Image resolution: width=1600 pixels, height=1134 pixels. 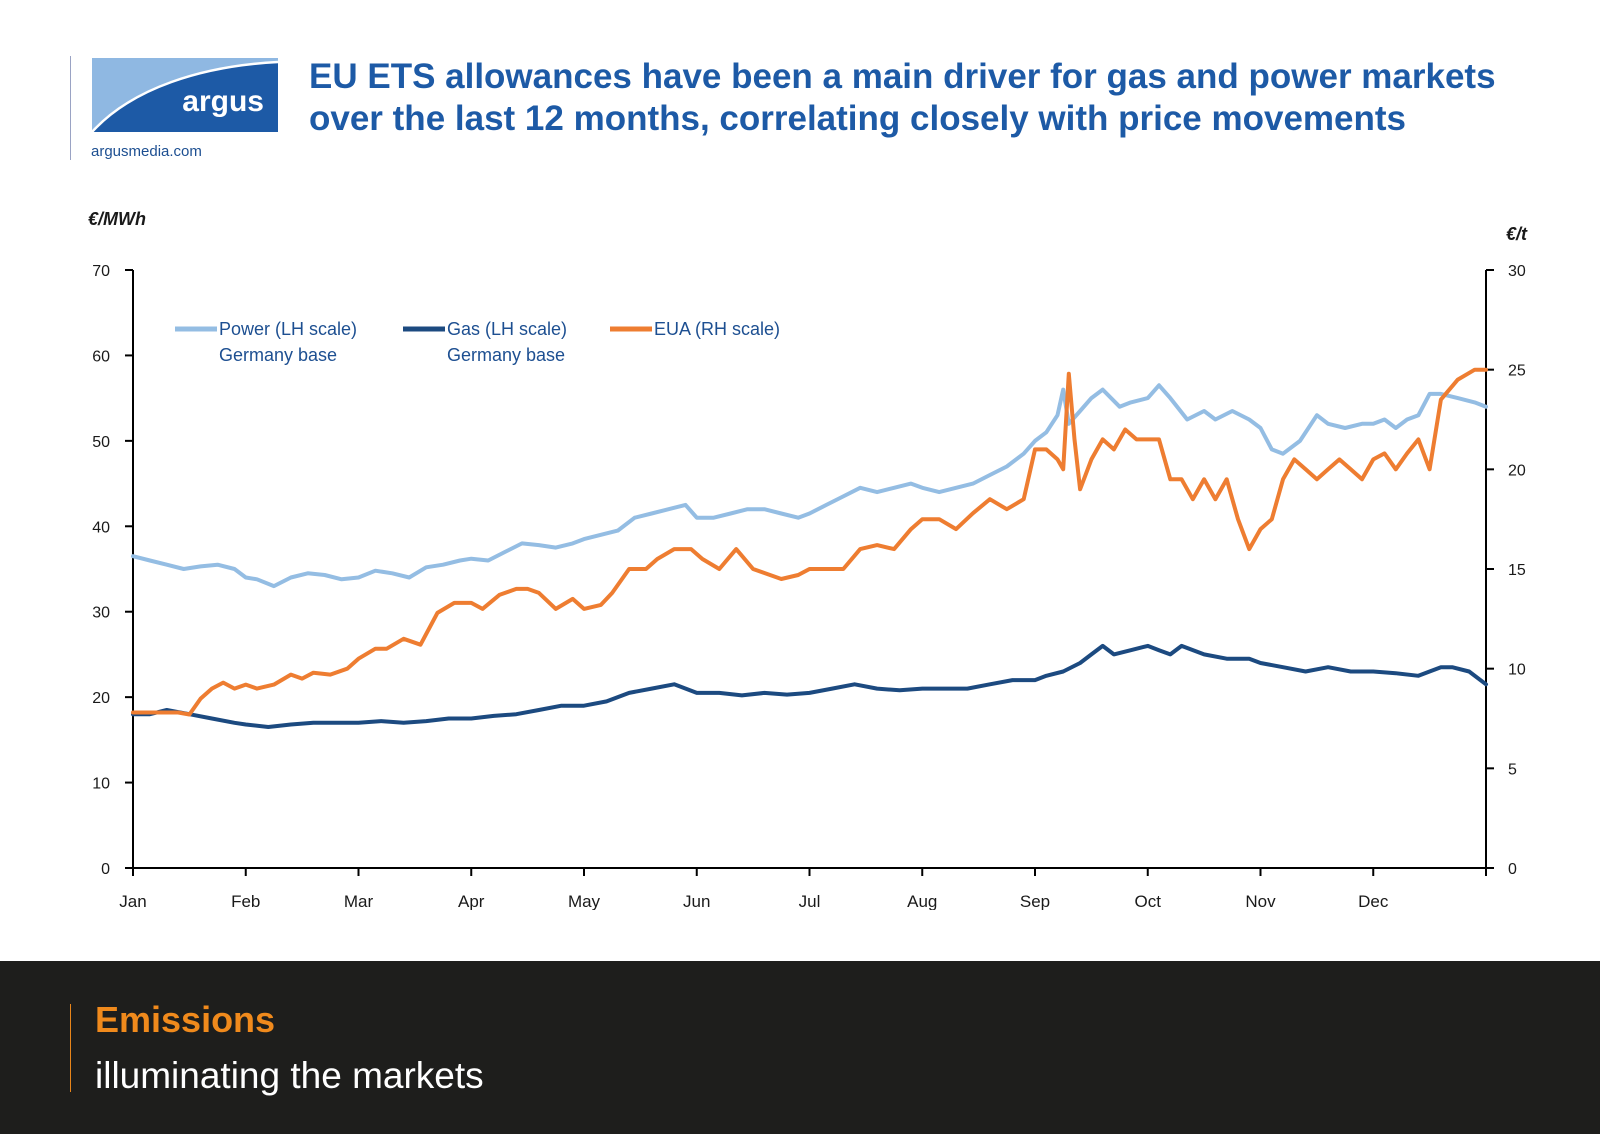 What do you see at coordinates (105, 869) in the screenshot?
I see `left-tick-label: 0` at bounding box center [105, 869].